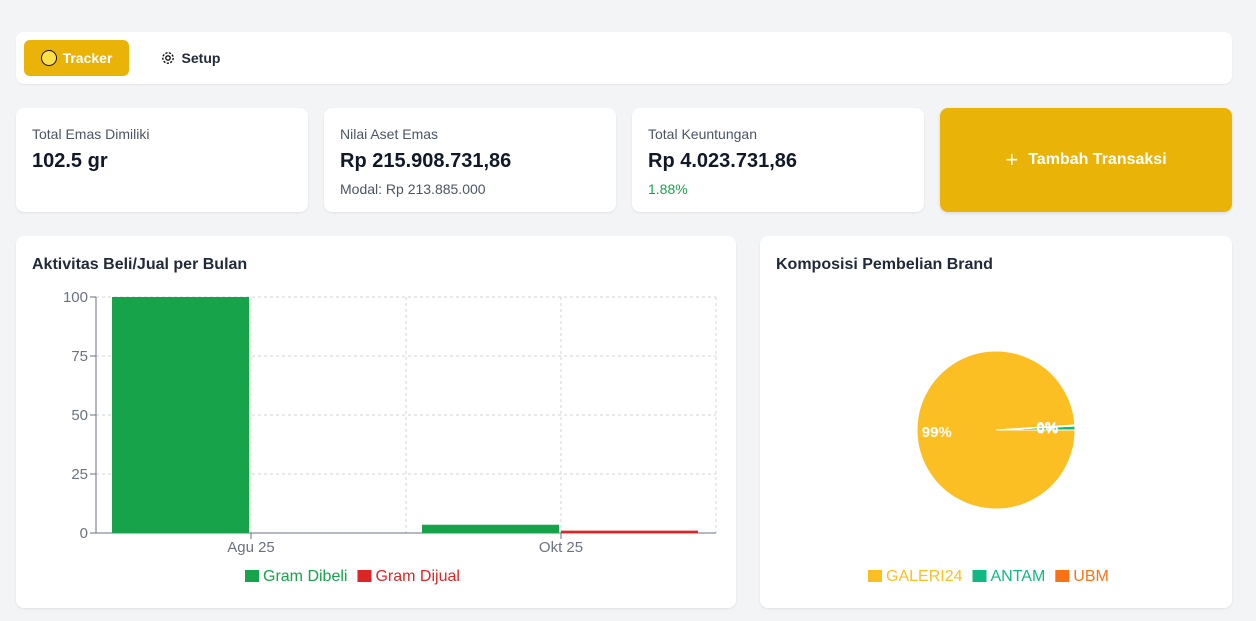 Image resolution: width=1256 pixels, height=621 pixels. I want to click on asset-value-label: Nilai Aset Emas, so click(389, 134).